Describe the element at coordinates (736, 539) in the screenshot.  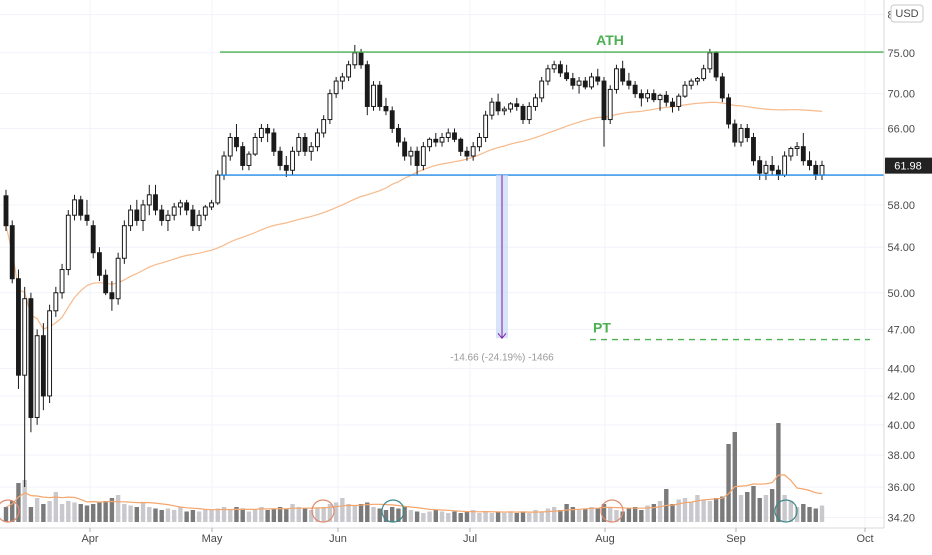
I see `time-tick-label: Sep` at that location.